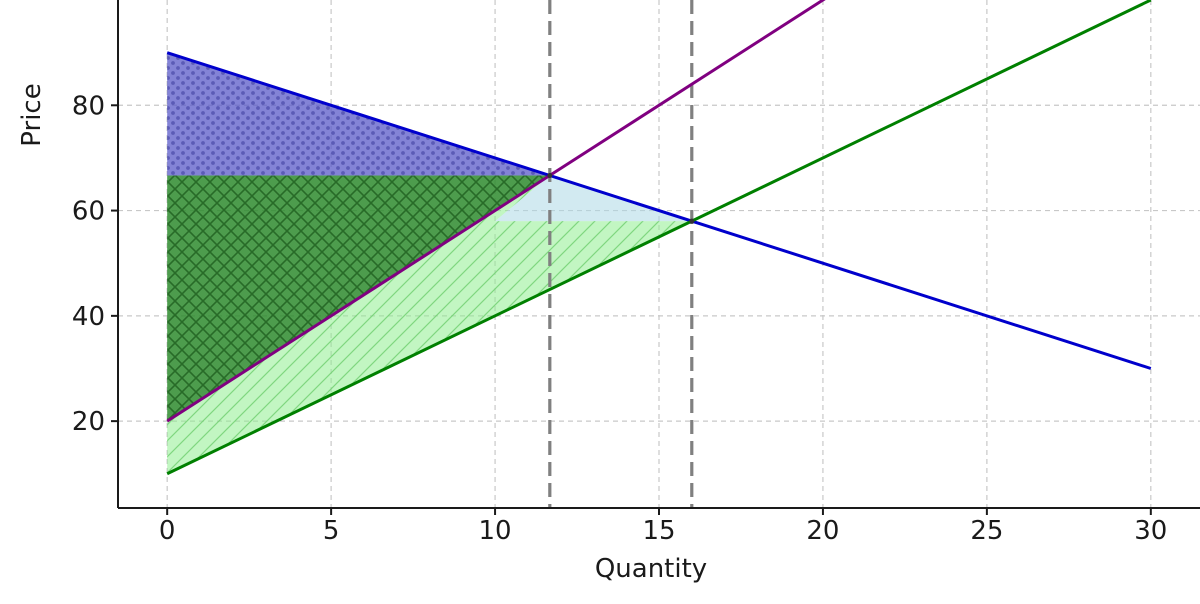 This screenshot has height=604, width=1200. What do you see at coordinates (1150, 531) in the screenshot?
I see `x-tick-label: 30` at bounding box center [1150, 531].